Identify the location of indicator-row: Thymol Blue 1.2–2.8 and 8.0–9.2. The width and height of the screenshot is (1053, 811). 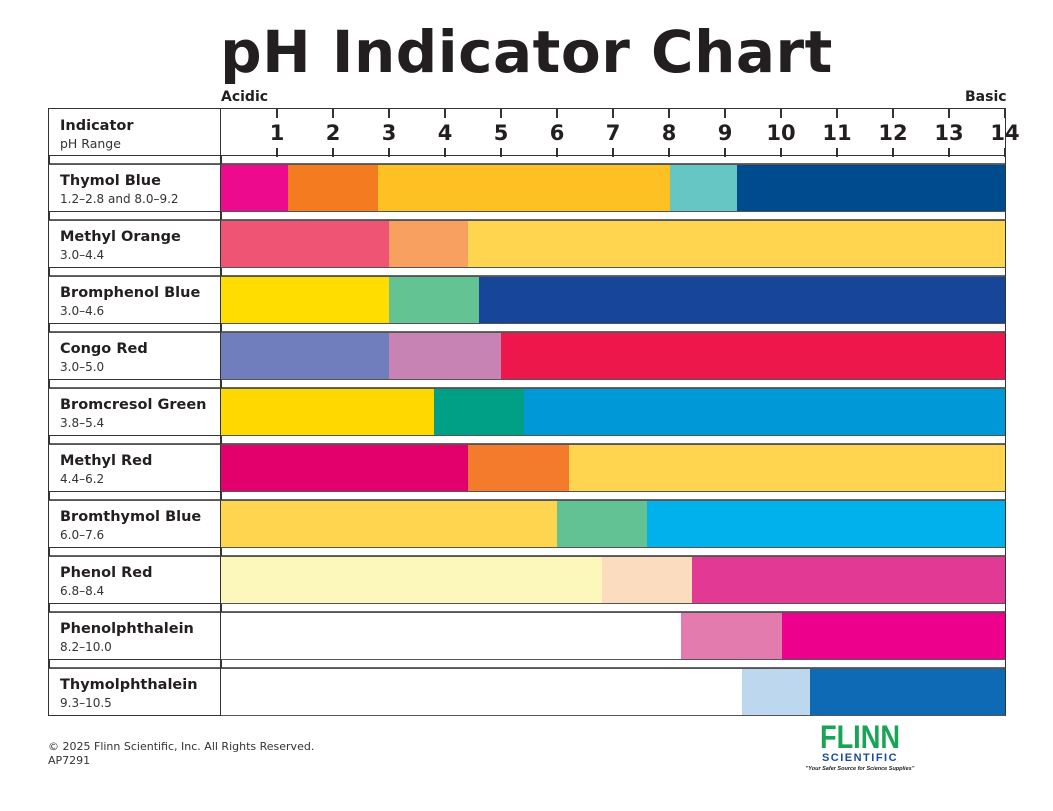
(527, 188).